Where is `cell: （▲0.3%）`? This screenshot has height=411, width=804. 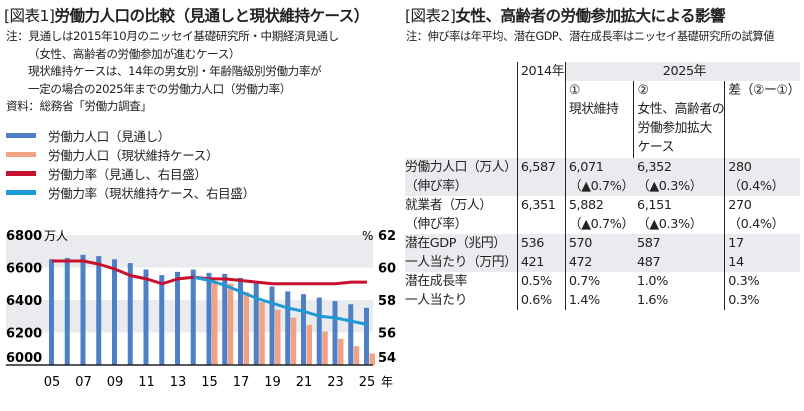
cell: （▲0.3%） is located at coordinates (669, 224).